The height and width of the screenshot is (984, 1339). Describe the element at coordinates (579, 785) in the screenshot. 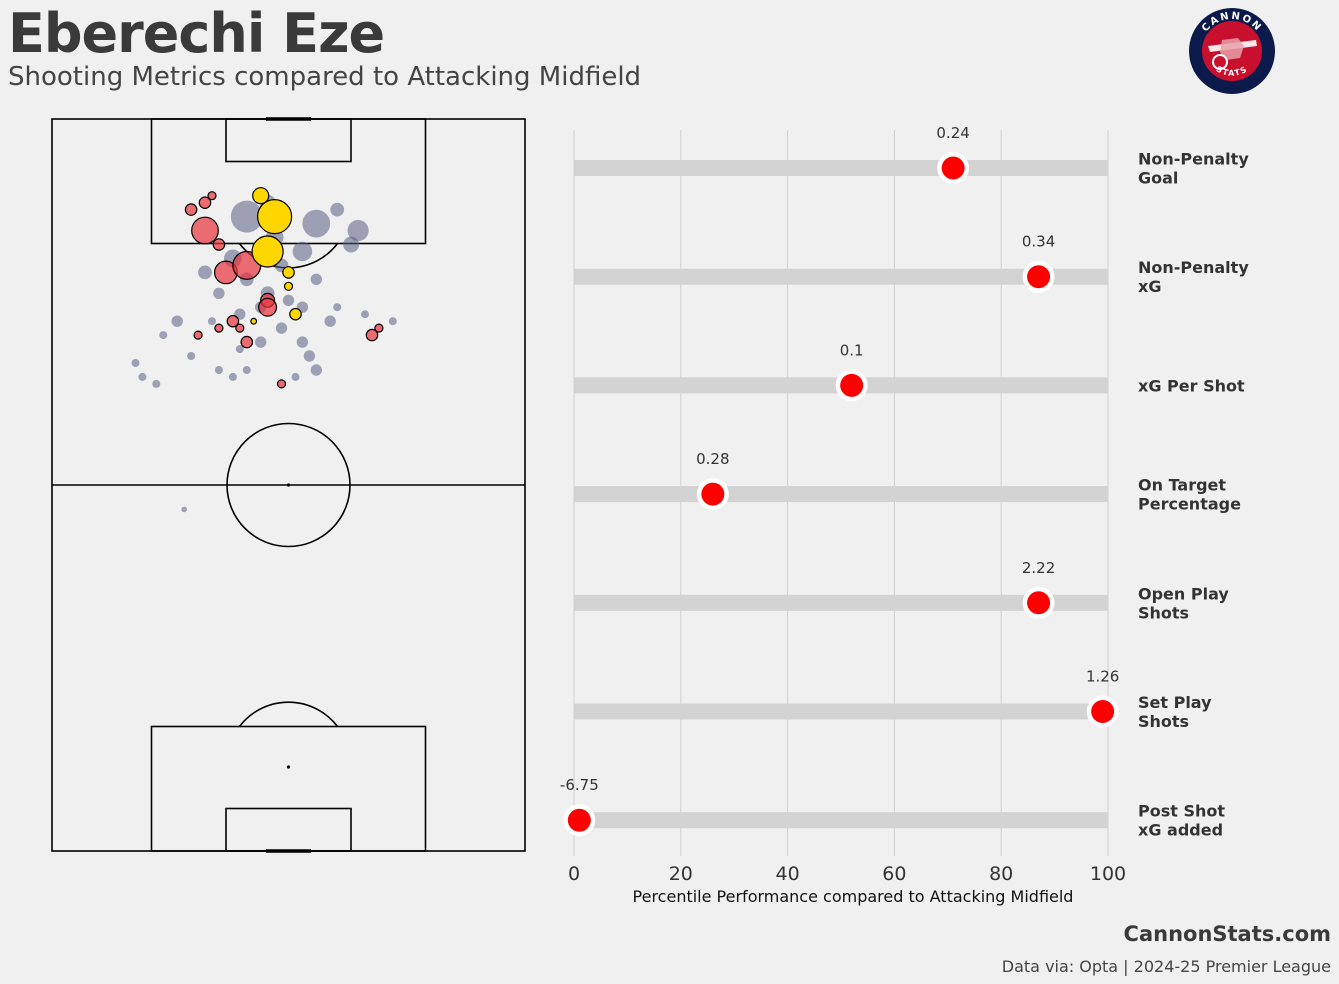

I see `data-label: -6.75` at that location.